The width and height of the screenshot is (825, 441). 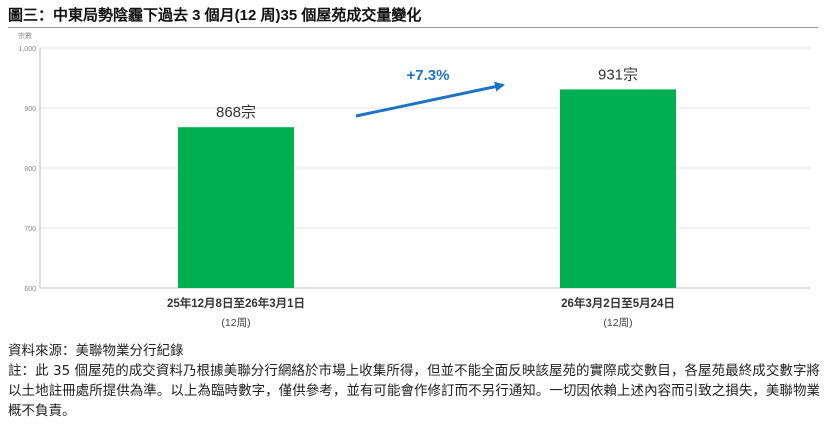 What do you see at coordinates (30, 109) in the screenshot?
I see `y-tick-label: 900` at bounding box center [30, 109].